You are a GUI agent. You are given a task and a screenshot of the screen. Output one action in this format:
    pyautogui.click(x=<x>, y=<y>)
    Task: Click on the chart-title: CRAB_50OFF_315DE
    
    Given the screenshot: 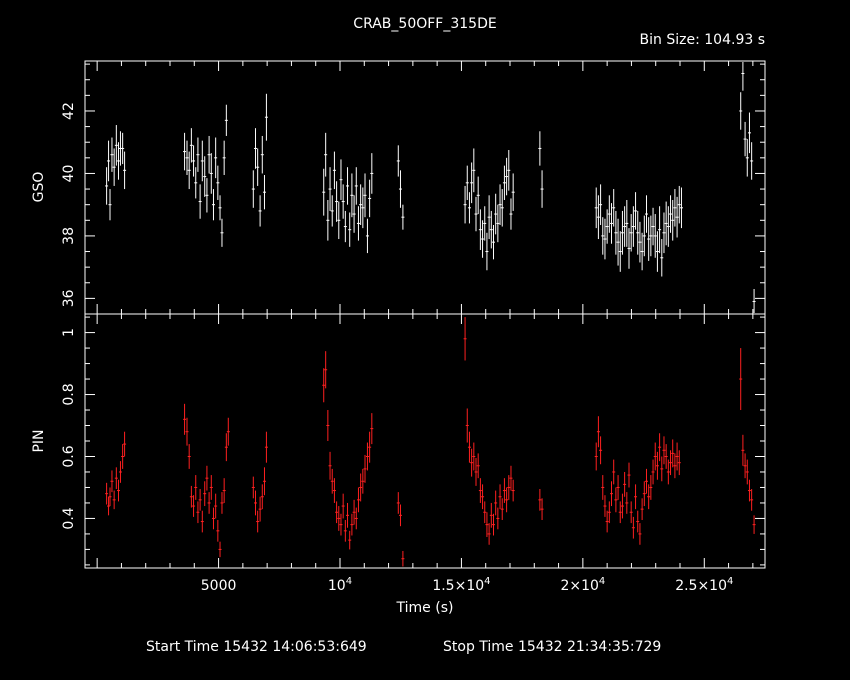 What is the action you would take?
    pyautogui.click(x=424, y=24)
    